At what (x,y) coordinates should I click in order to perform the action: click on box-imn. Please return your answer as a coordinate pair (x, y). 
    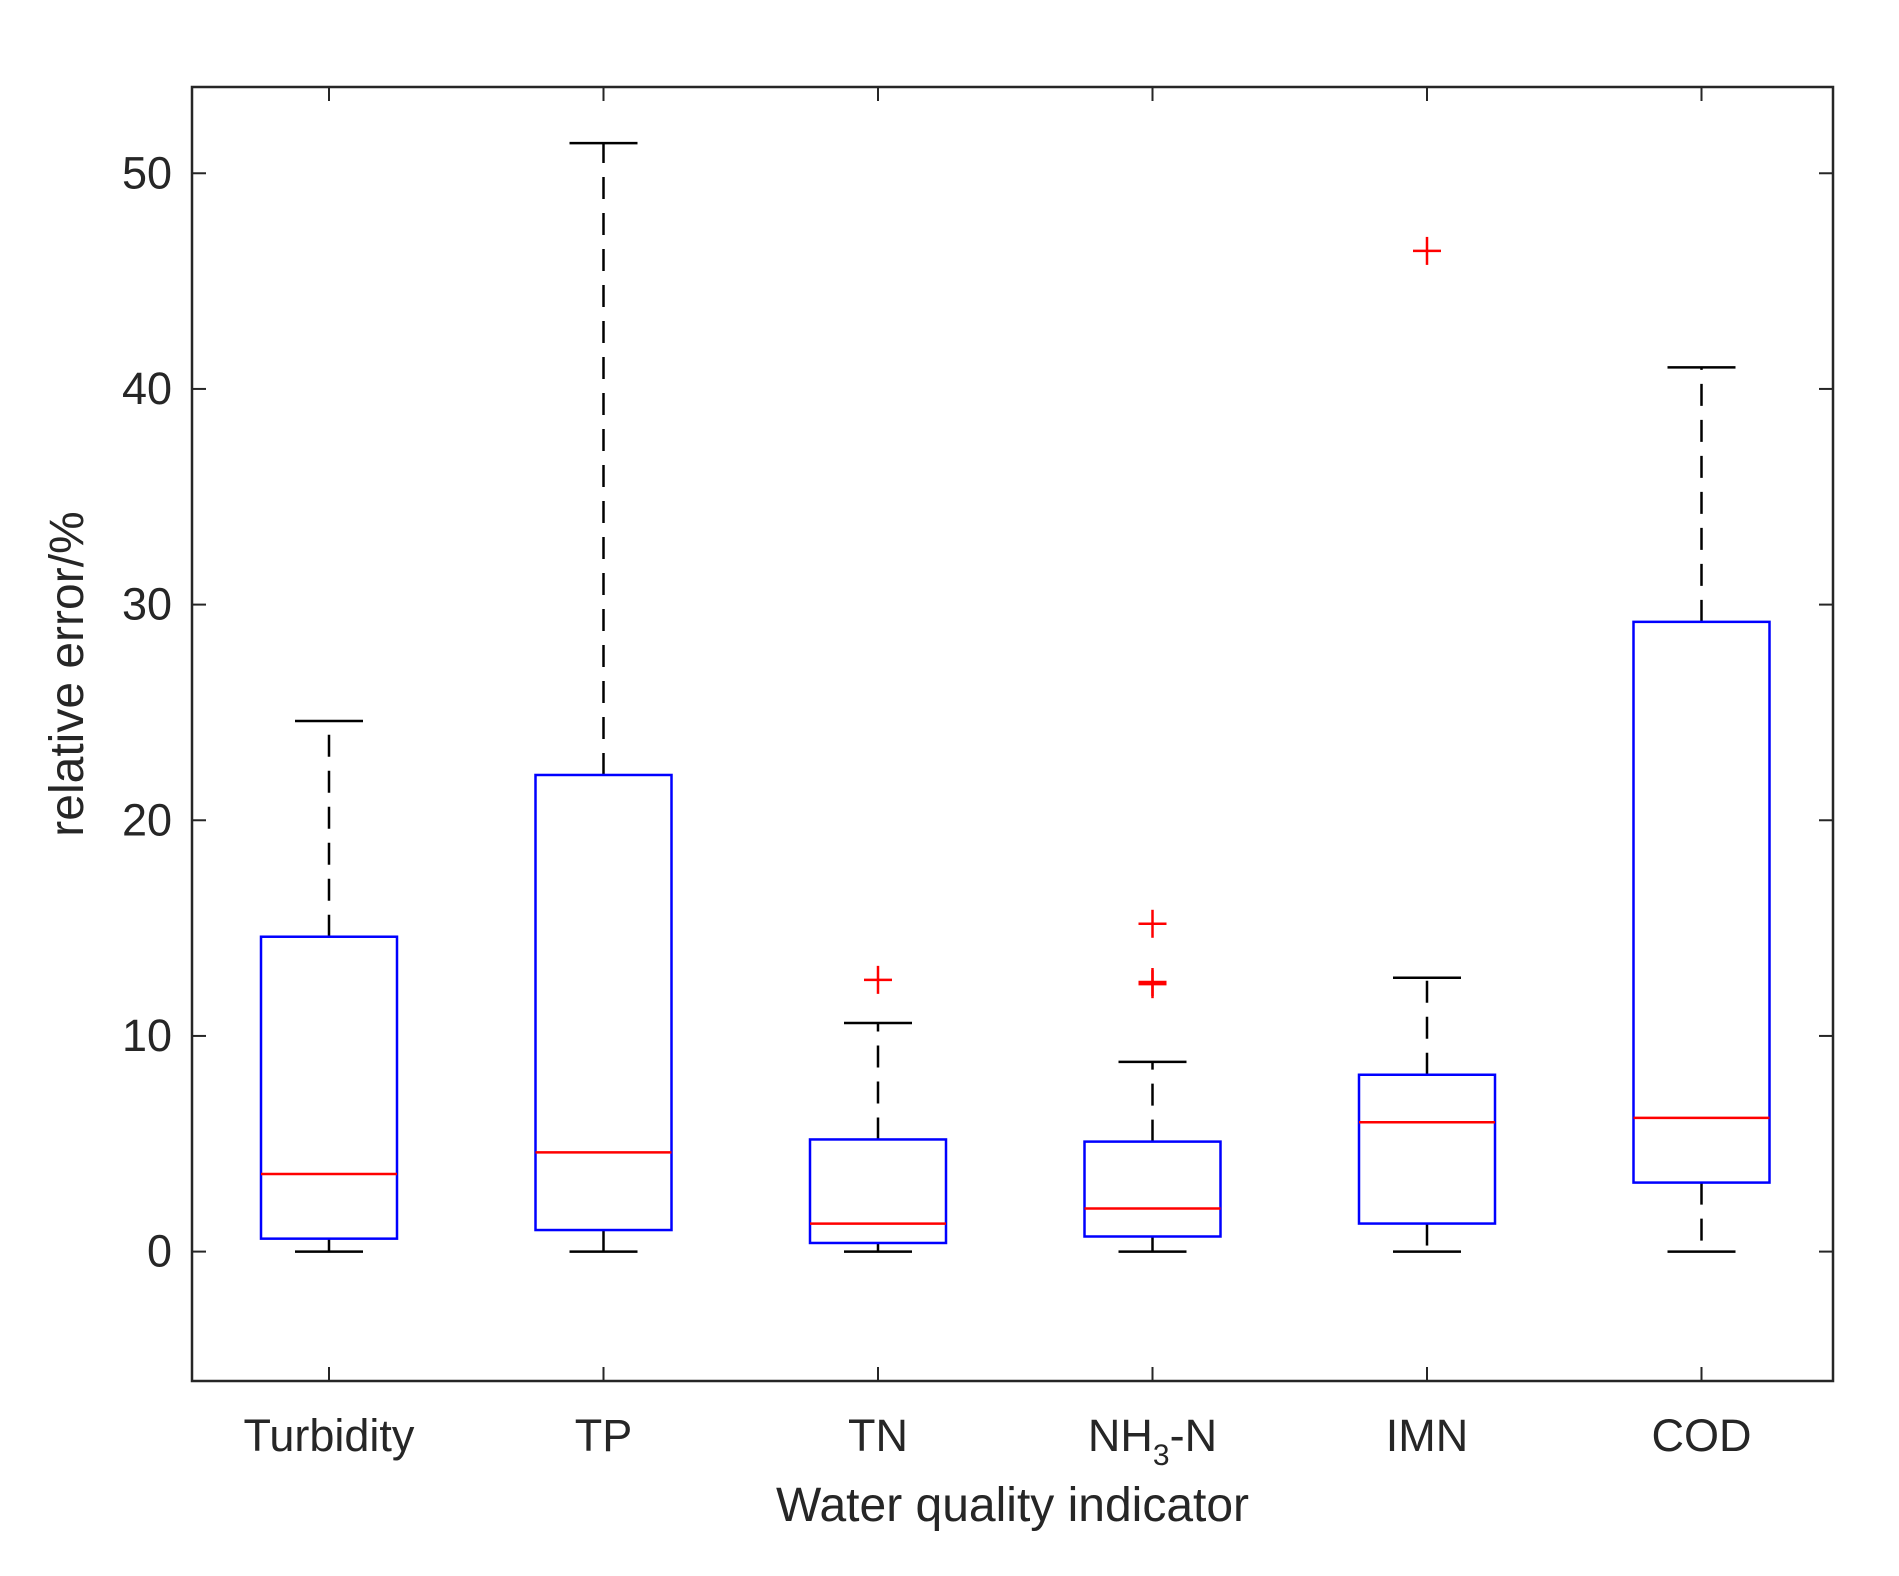
    Looking at the image, I should click on (1427, 744).